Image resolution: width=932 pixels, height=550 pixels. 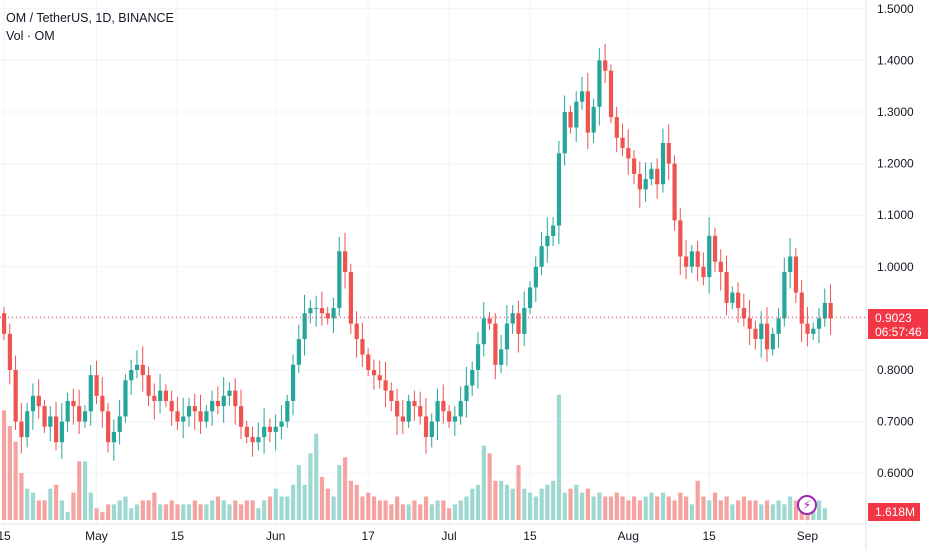 I want to click on last-price-tag: 0.9023 06:57:46, so click(x=898, y=324).